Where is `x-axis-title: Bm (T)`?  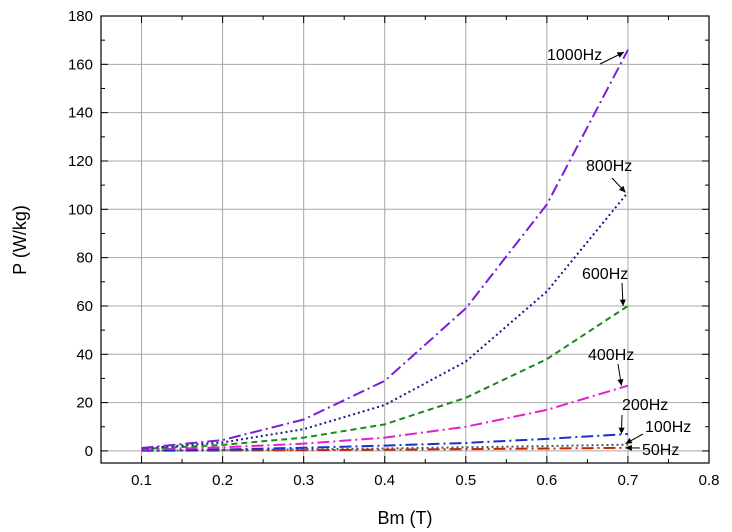
x-axis-title: Bm (T) is located at coordinates (405, 518).